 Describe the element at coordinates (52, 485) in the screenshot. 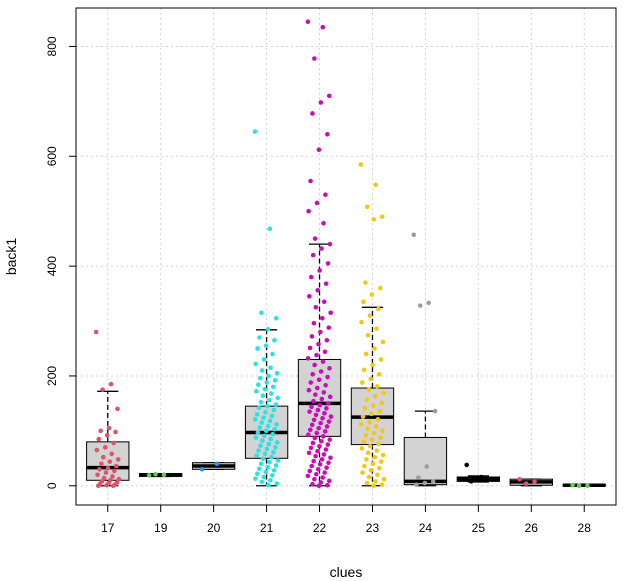

I see `y-tick-label: 0` at that location.